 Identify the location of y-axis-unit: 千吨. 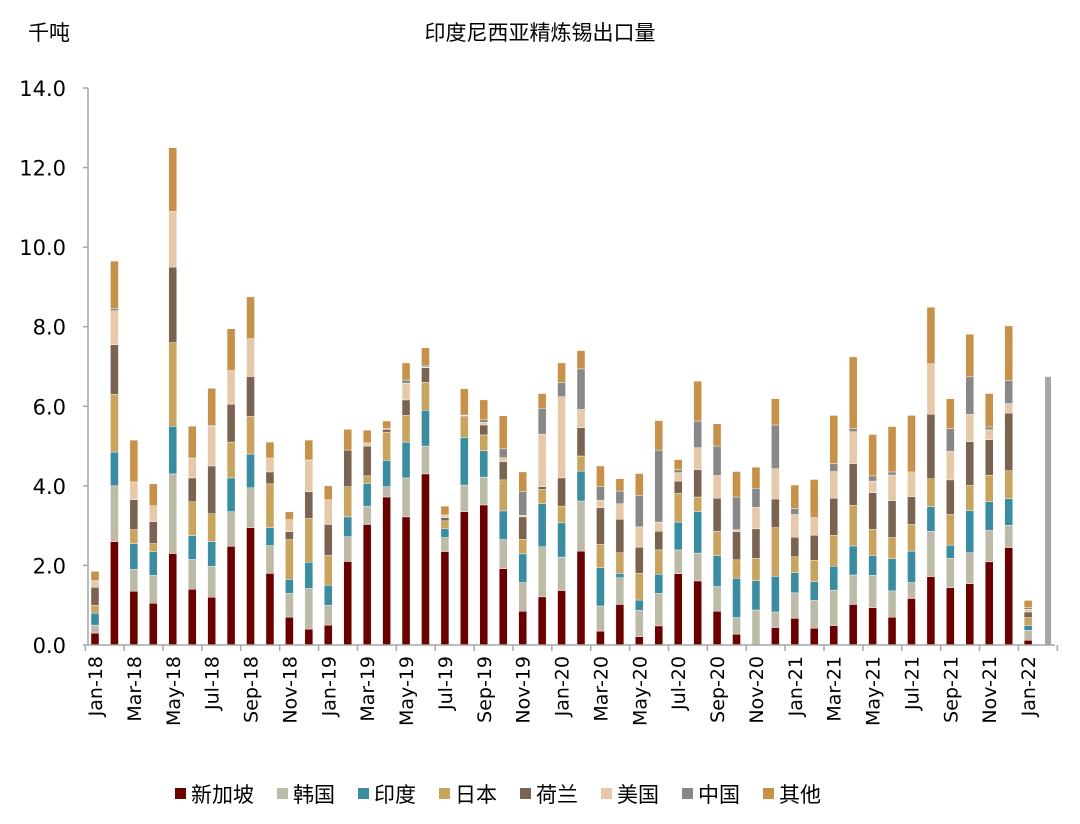
(49, 33).